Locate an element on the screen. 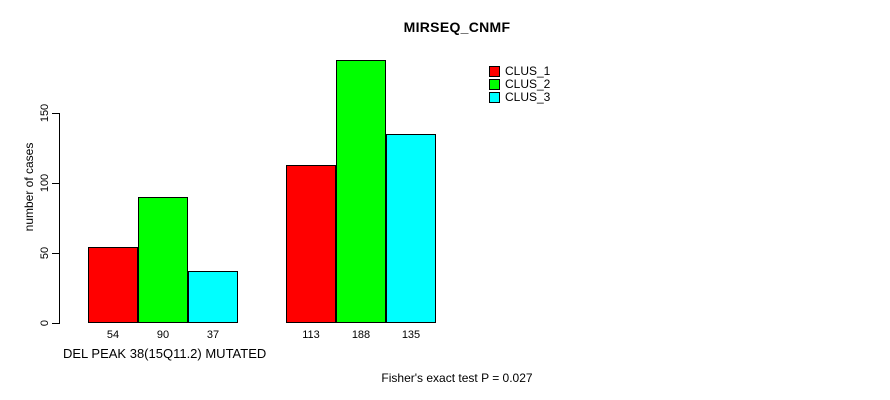 This screenshot has height=400, width=890. y-axis-tick-label: 150 is located at coordinates (45, 113).